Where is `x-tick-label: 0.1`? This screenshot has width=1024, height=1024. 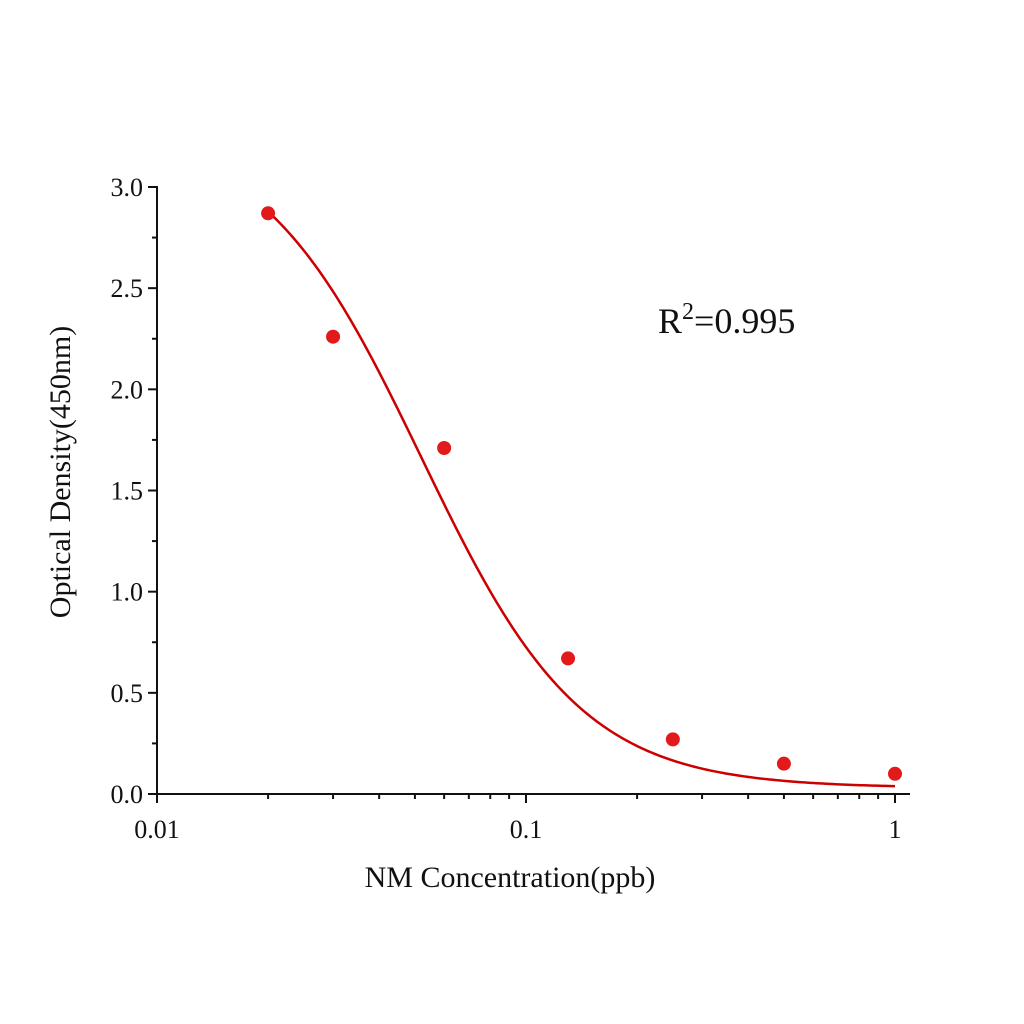 x-tick-label: 0.1 is located at coordinates (526, 829).